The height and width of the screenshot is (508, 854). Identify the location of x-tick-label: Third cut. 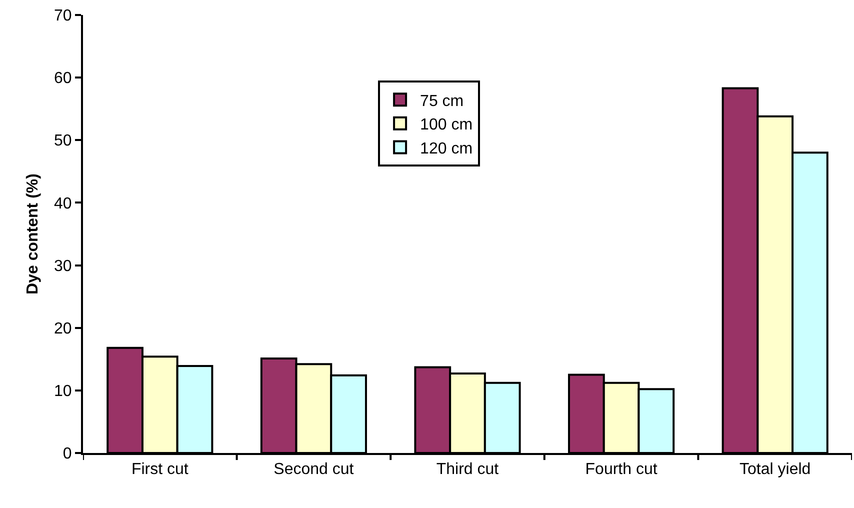
(468, 469).